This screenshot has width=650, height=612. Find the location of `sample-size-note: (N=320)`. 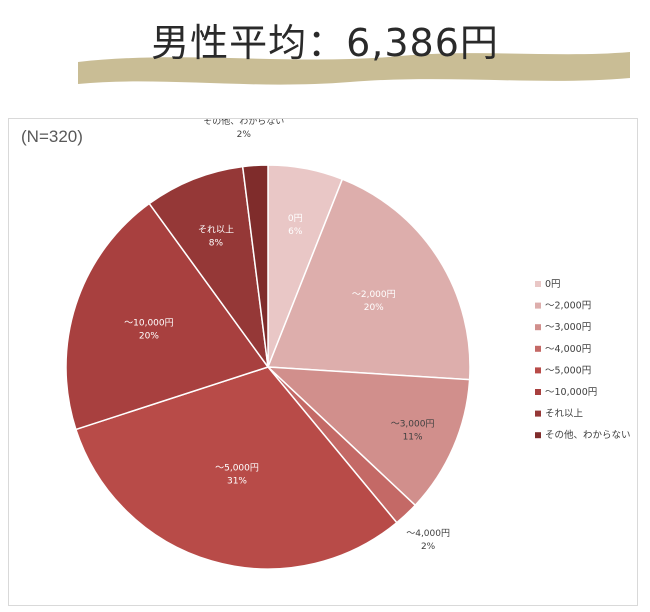

sample-size-note: (N=320) is located at coordinates (52, 136).